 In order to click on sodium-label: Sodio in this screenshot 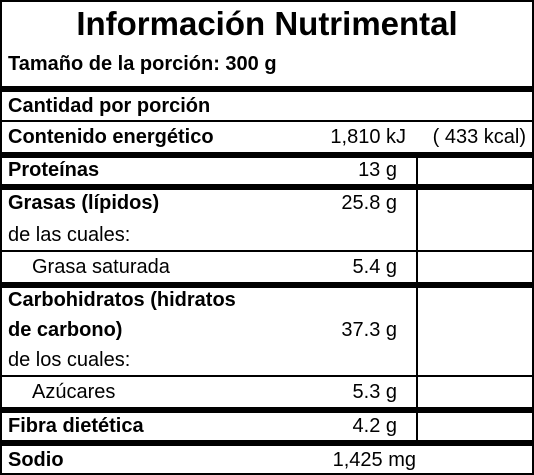, I will do `click(36, 460)`.